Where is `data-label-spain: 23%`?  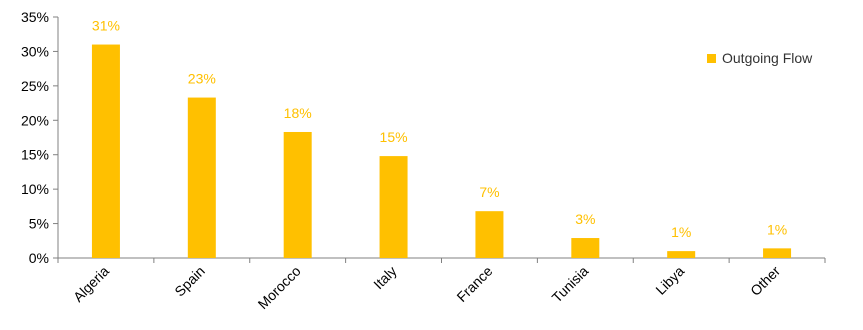
data-label-spain: 23% is located at coordinates (202, 79).